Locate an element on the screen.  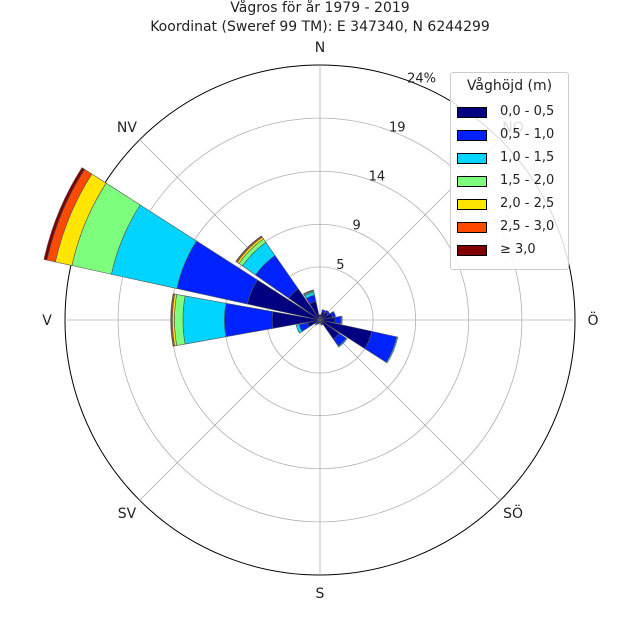
legend-label: 0,5 - 1,0 is located at coordinates (527, 134).